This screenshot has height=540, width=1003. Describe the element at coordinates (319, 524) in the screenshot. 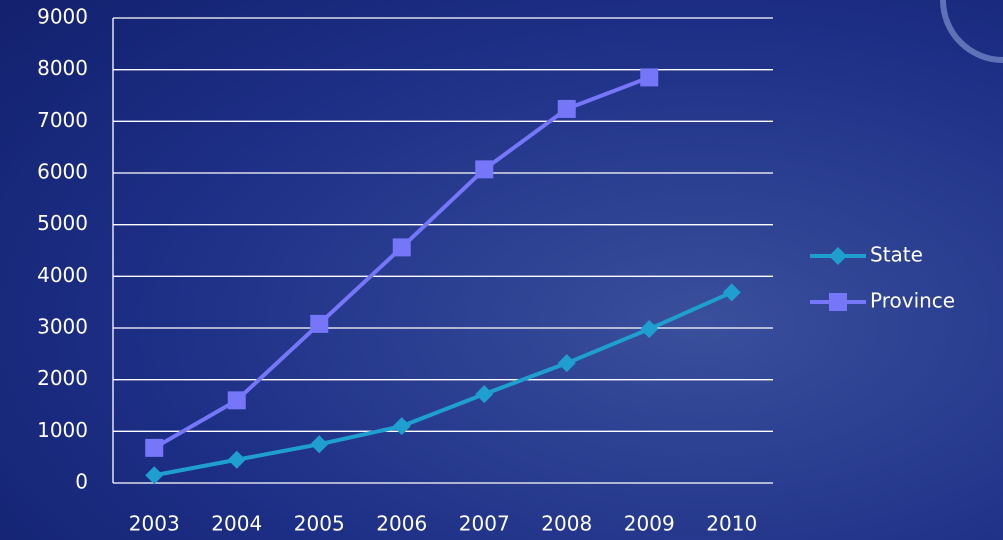

I see `x-tick-label: 2005` at that location.